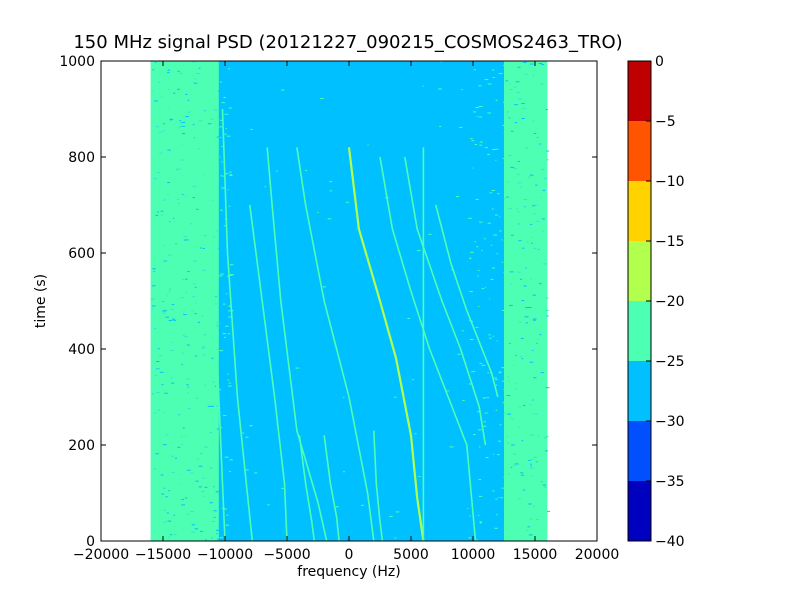 Image resolution: width=800 pixels, height=600 pixels. Describe the element at coordinates (639, 271) in the screenshot. I see `colorbar-segment` at that location.